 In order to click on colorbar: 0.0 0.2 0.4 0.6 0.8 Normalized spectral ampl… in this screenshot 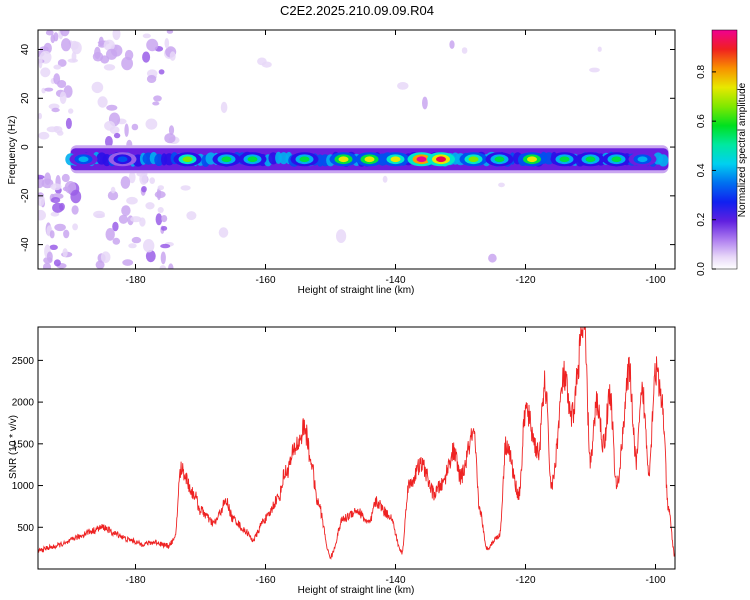, I will do `click(722, 152)`.